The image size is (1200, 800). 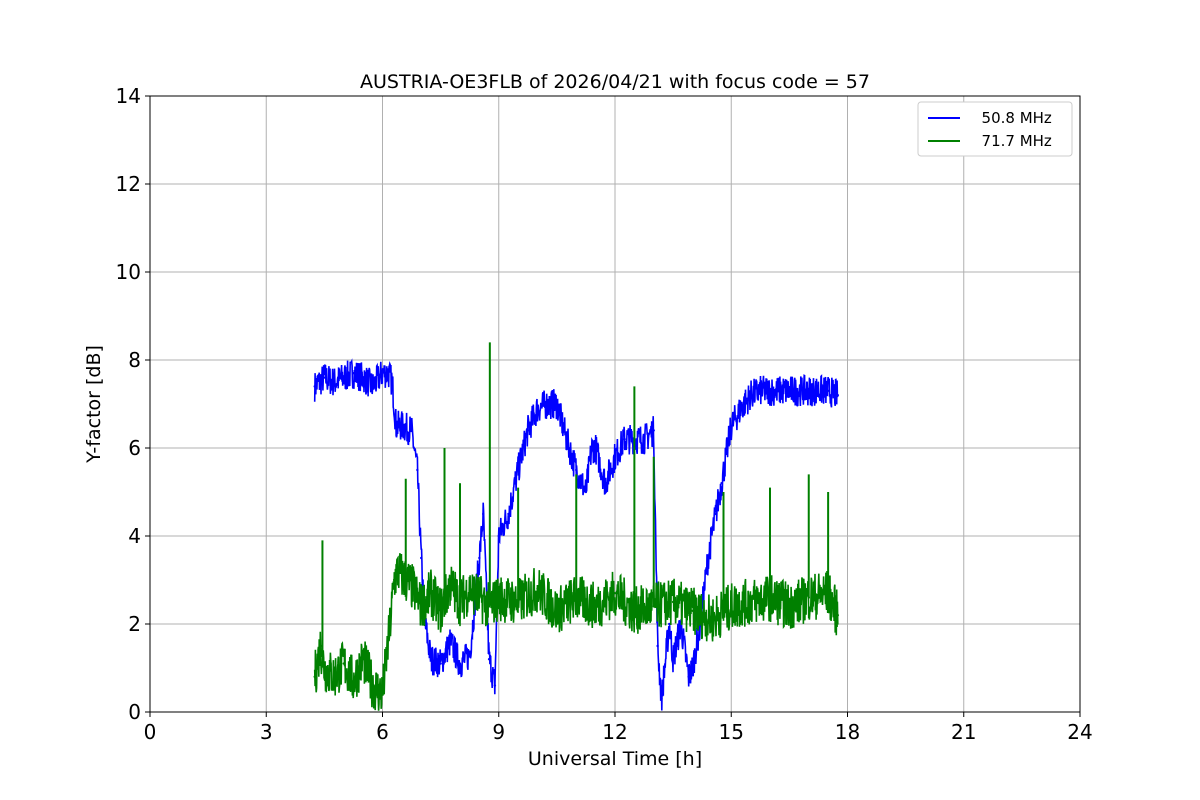 I want to click on x-tick-label: 9, so click(x=498, y=732).